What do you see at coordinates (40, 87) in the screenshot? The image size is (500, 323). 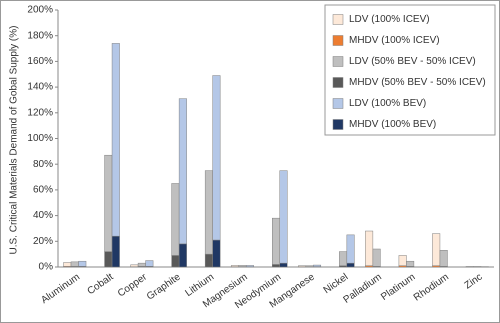 I see `y-tick-label: 140%` at bounding box center [40, 87].